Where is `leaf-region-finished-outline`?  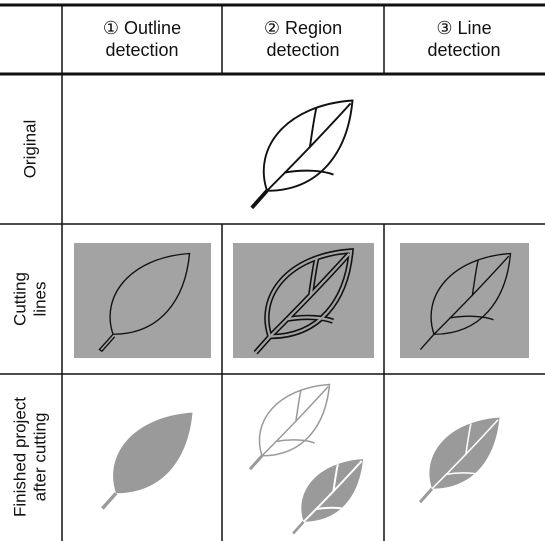
leaf-region-finished-outline is located at coordinates (289, 427).